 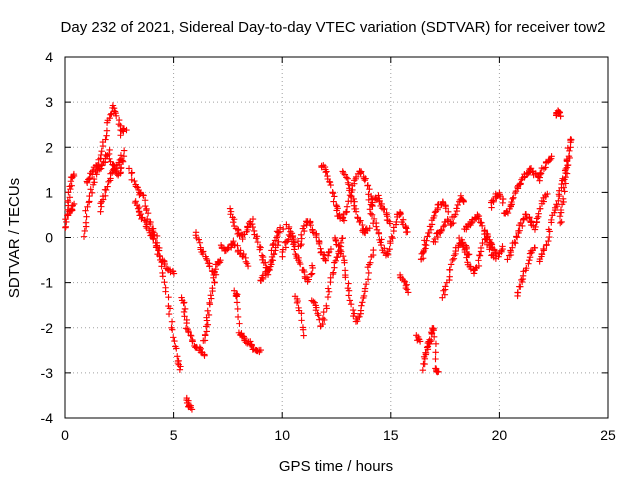 What do you see at coordinates (47, 373) in the screenshot?
I see `y-tick-label: -3` at bounding box center [47, 373].